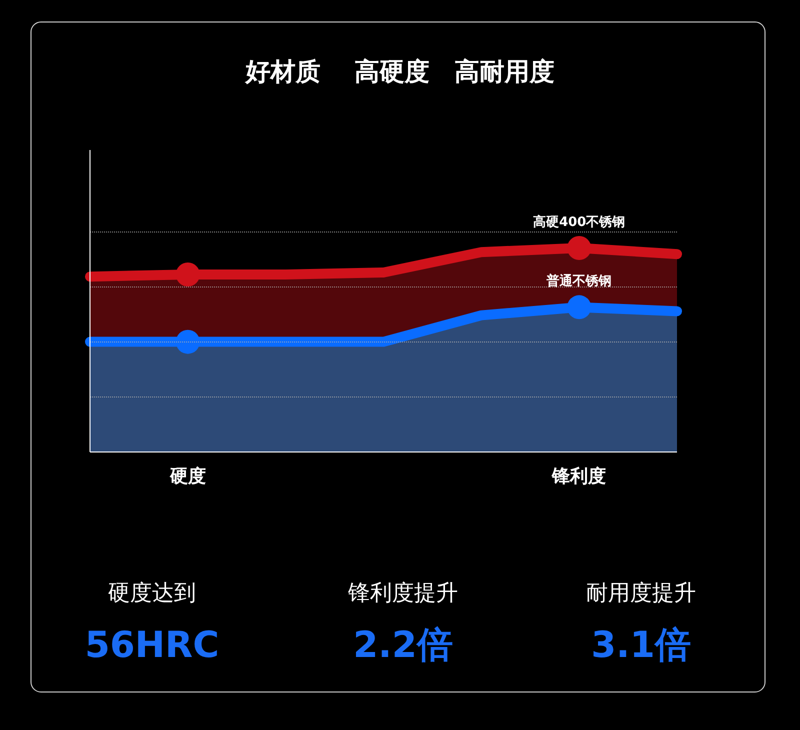 The width and height of the screenshot is (800, 730). Describe the element at coordinates (152, 593) in the screenshot. I see `text: 硬度达到` at that location.